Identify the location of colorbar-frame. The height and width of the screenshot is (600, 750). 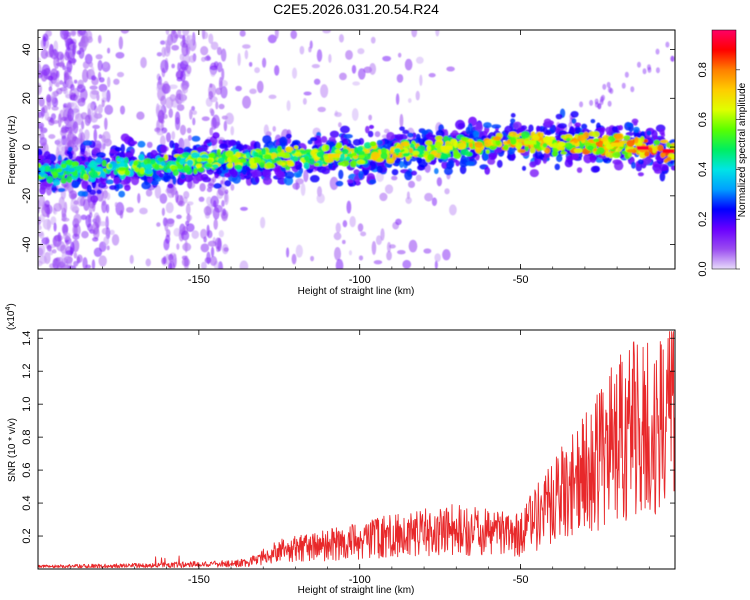
(724, 149).